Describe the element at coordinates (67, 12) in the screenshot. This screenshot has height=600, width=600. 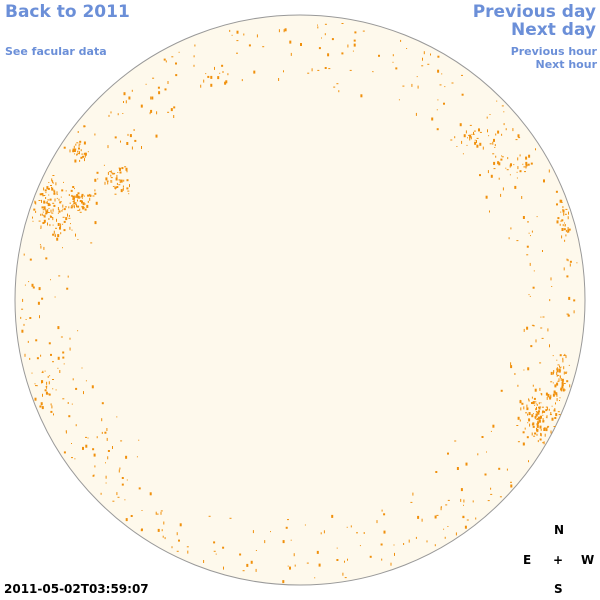
I see `back-to-2011-link: Back to 2011` at that location.